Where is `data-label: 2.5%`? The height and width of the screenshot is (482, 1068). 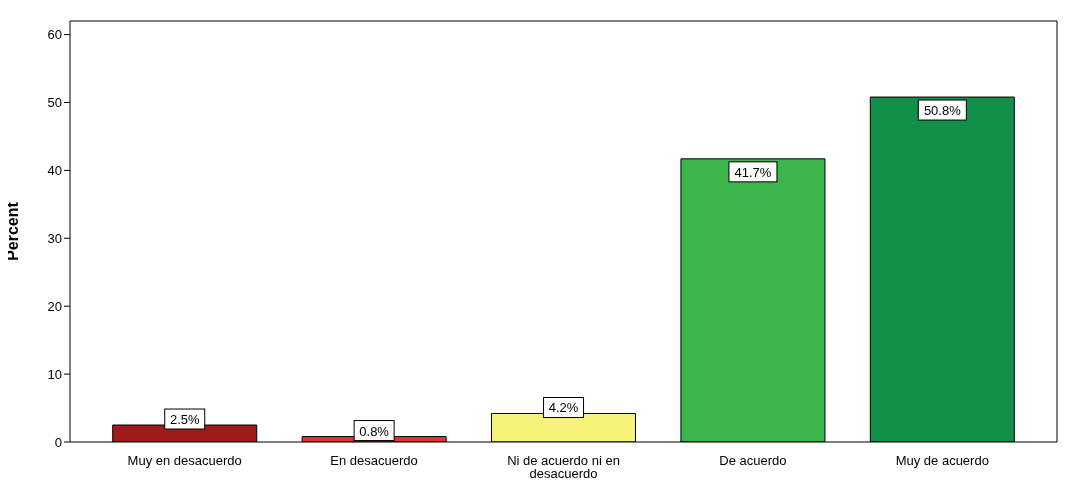
data-label: 2.5% is located at coordinates (184, 420).